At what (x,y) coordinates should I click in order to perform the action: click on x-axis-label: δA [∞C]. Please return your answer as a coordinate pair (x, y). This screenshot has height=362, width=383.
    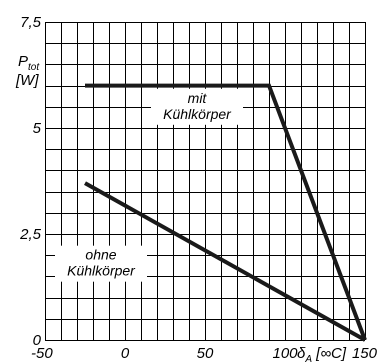
    Looking at the image, I should click on (322, 353).